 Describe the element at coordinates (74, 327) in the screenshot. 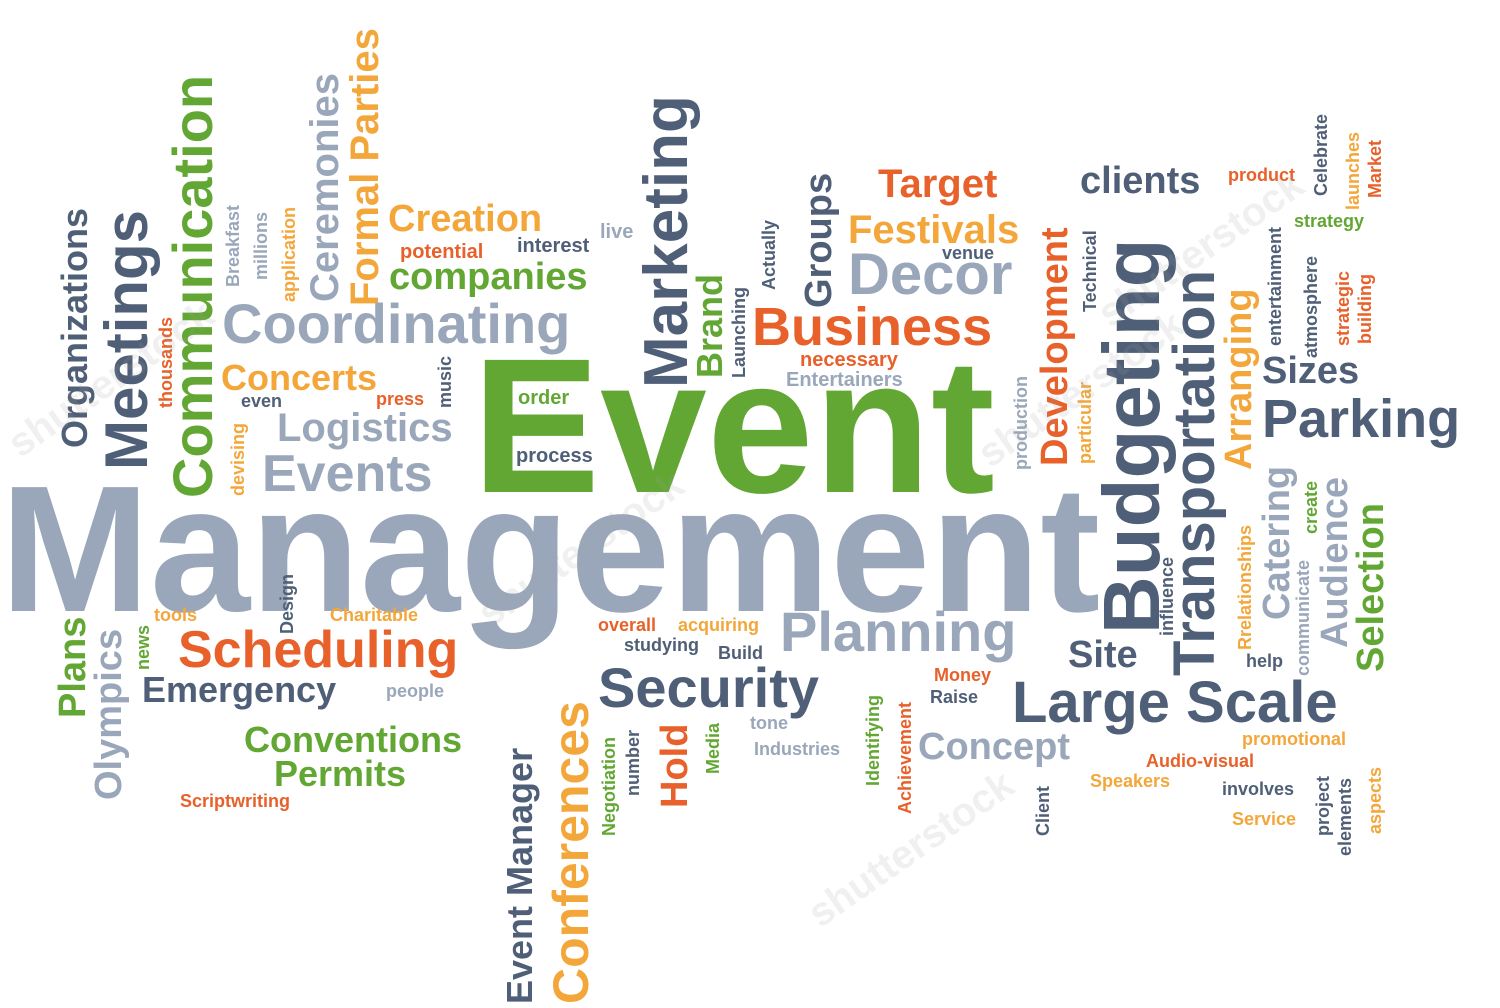

I see `word-organizations: Organizations` at that location.